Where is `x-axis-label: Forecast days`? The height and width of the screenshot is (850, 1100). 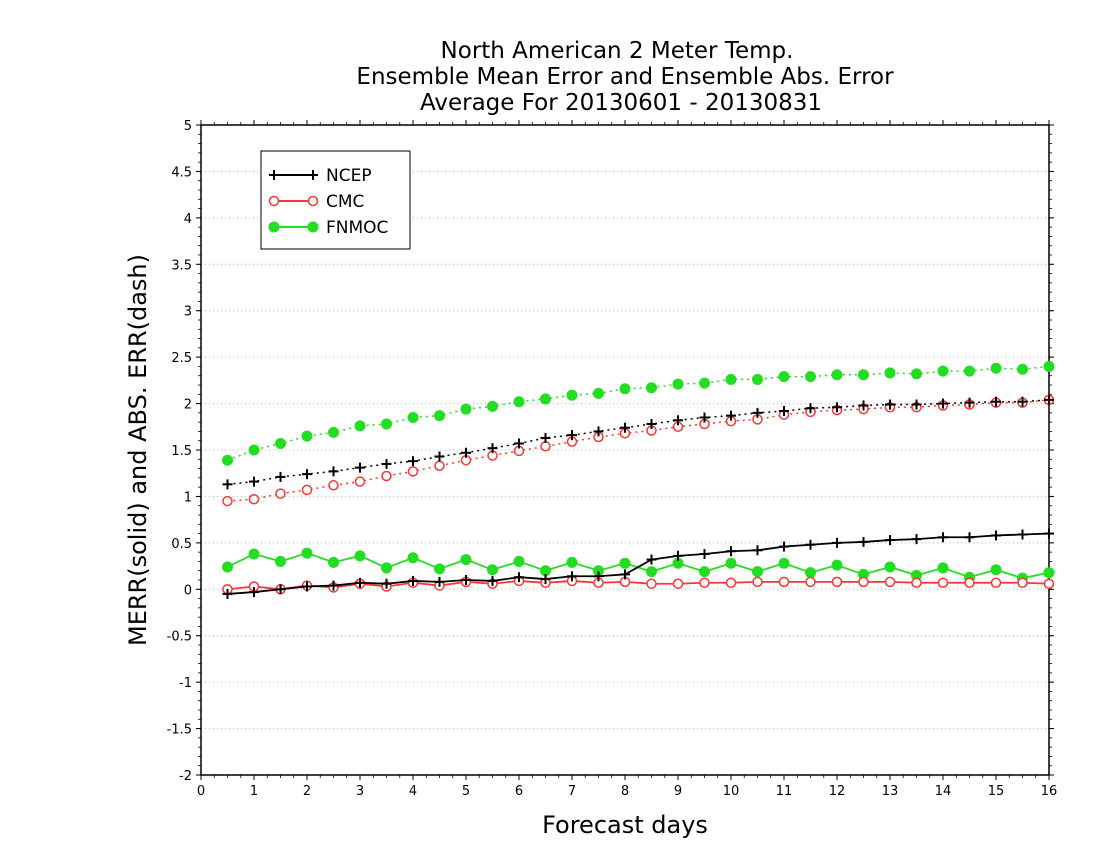 x-axis-label: Forecast days is located at coordinates (625, 825).